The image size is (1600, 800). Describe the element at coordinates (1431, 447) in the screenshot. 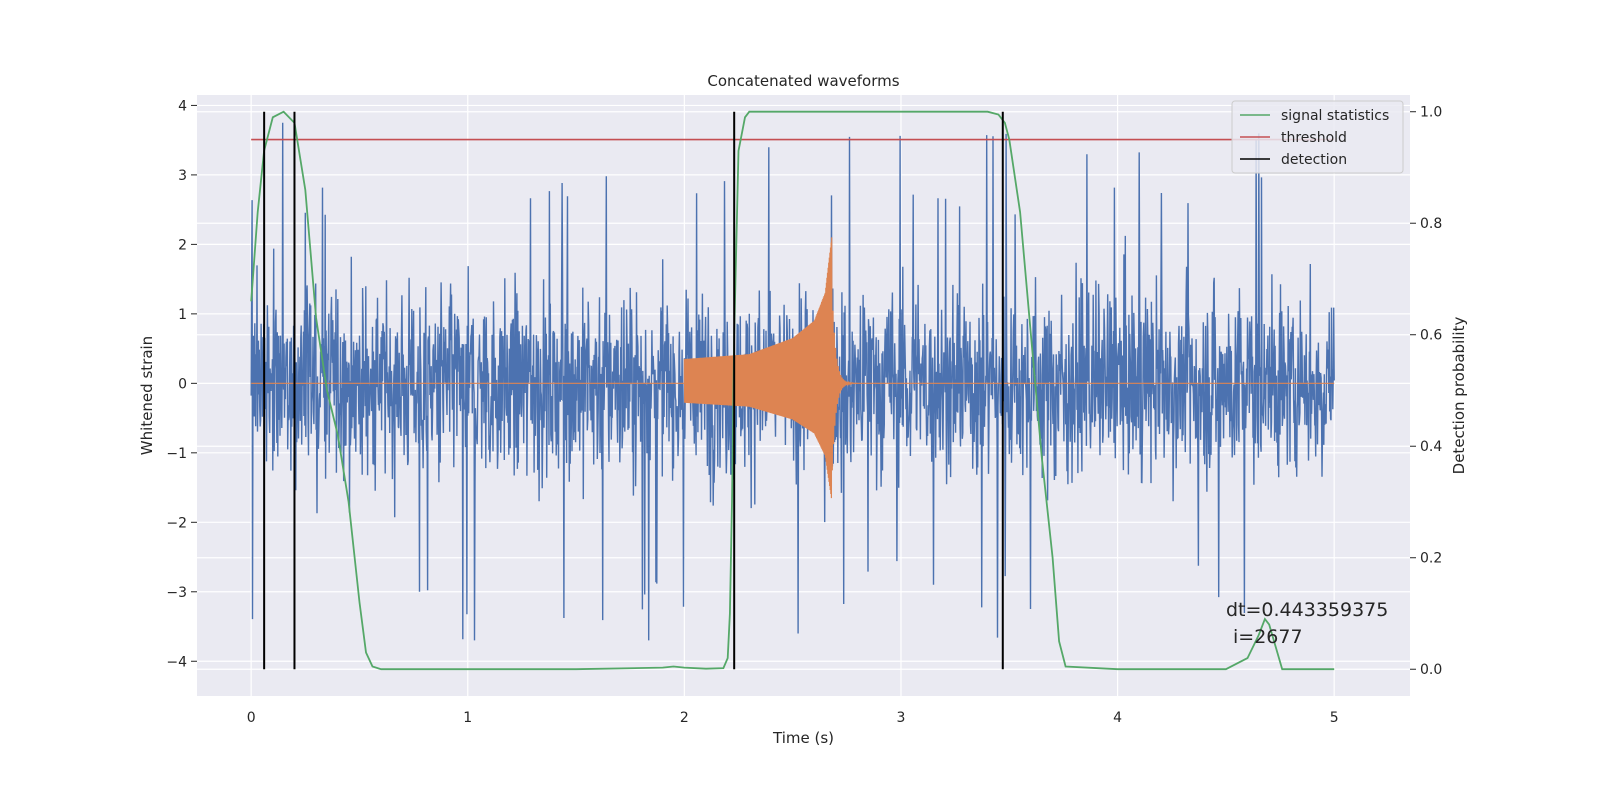

I see `y2-tick-label: 0.4` at that location.